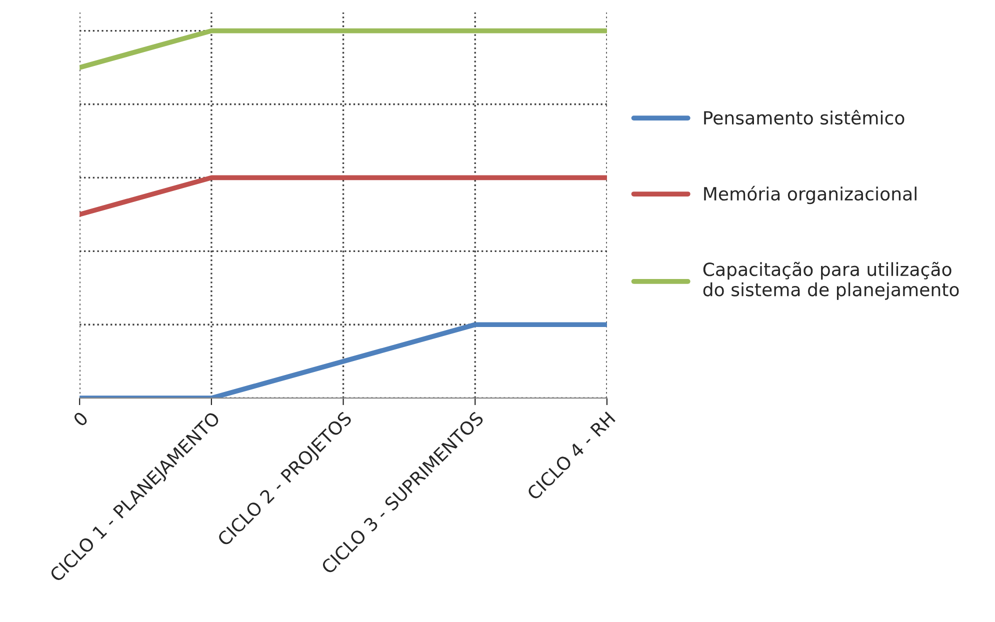 This screenshot has width=995, height=622. Describe the element at coordinates (831, 281) in the screenshot. I see `legend-label: Capacitação para utilização do sistema de planejamento` at that location.